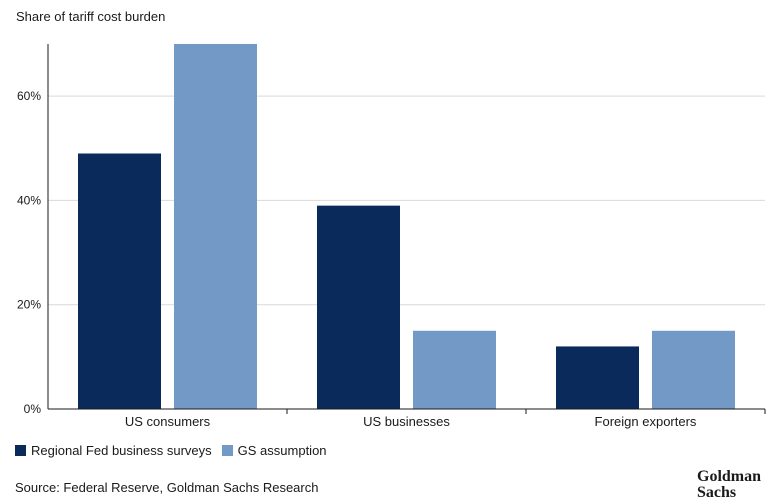 The width and height of the screenshot is (770, 499). I want to click on legend-item-gs-assumption: GS assumption, so click(274, 450).